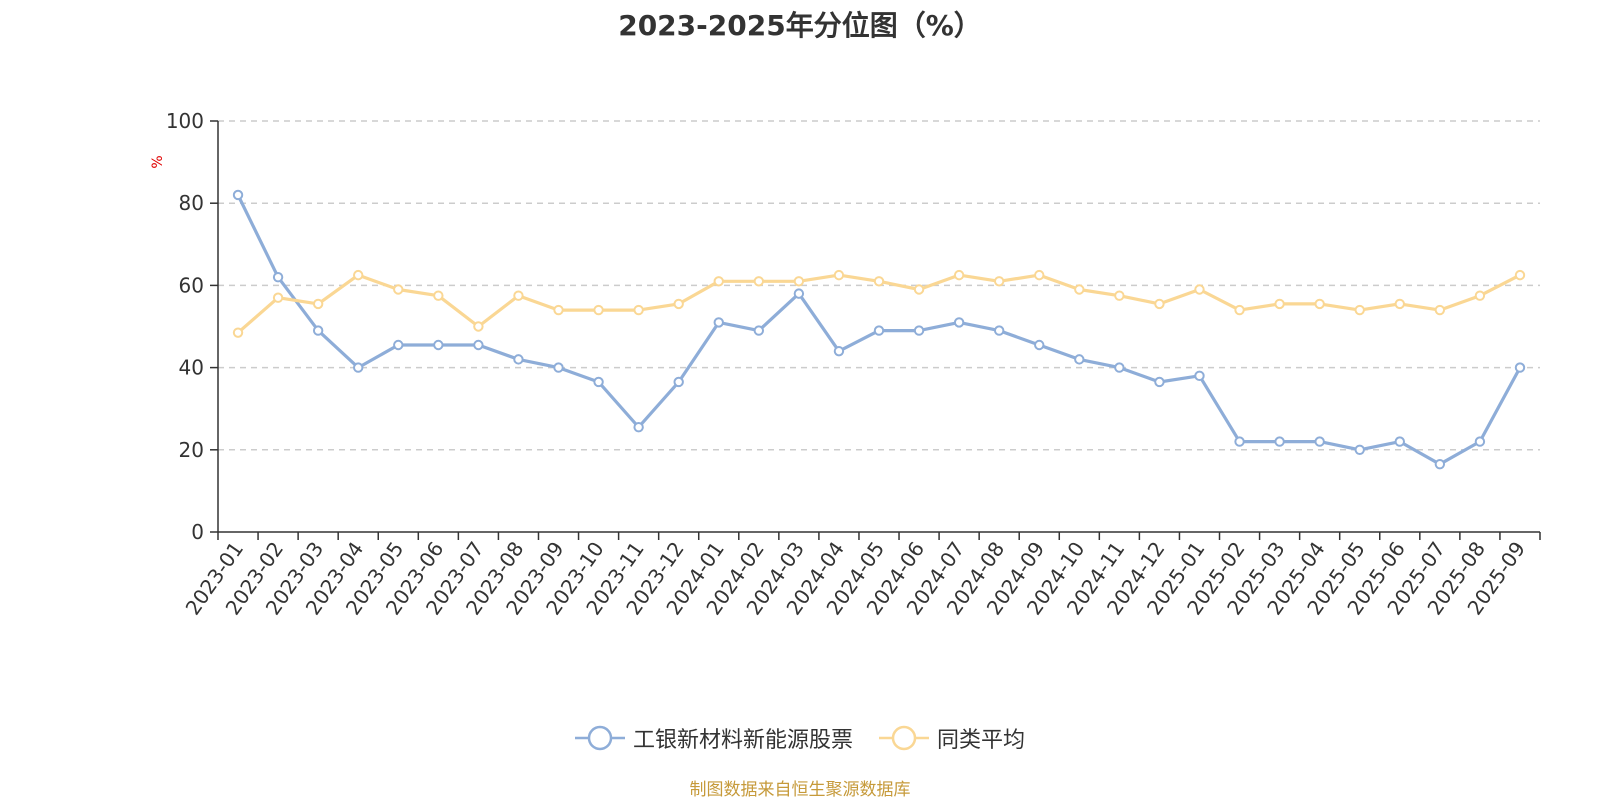 The height and width of the screenshot is (800, 1600). What do you see at coordinates (191, 368) in the screenshot?
I see `y-tick-label: 40` at bounding box center [191, 368].